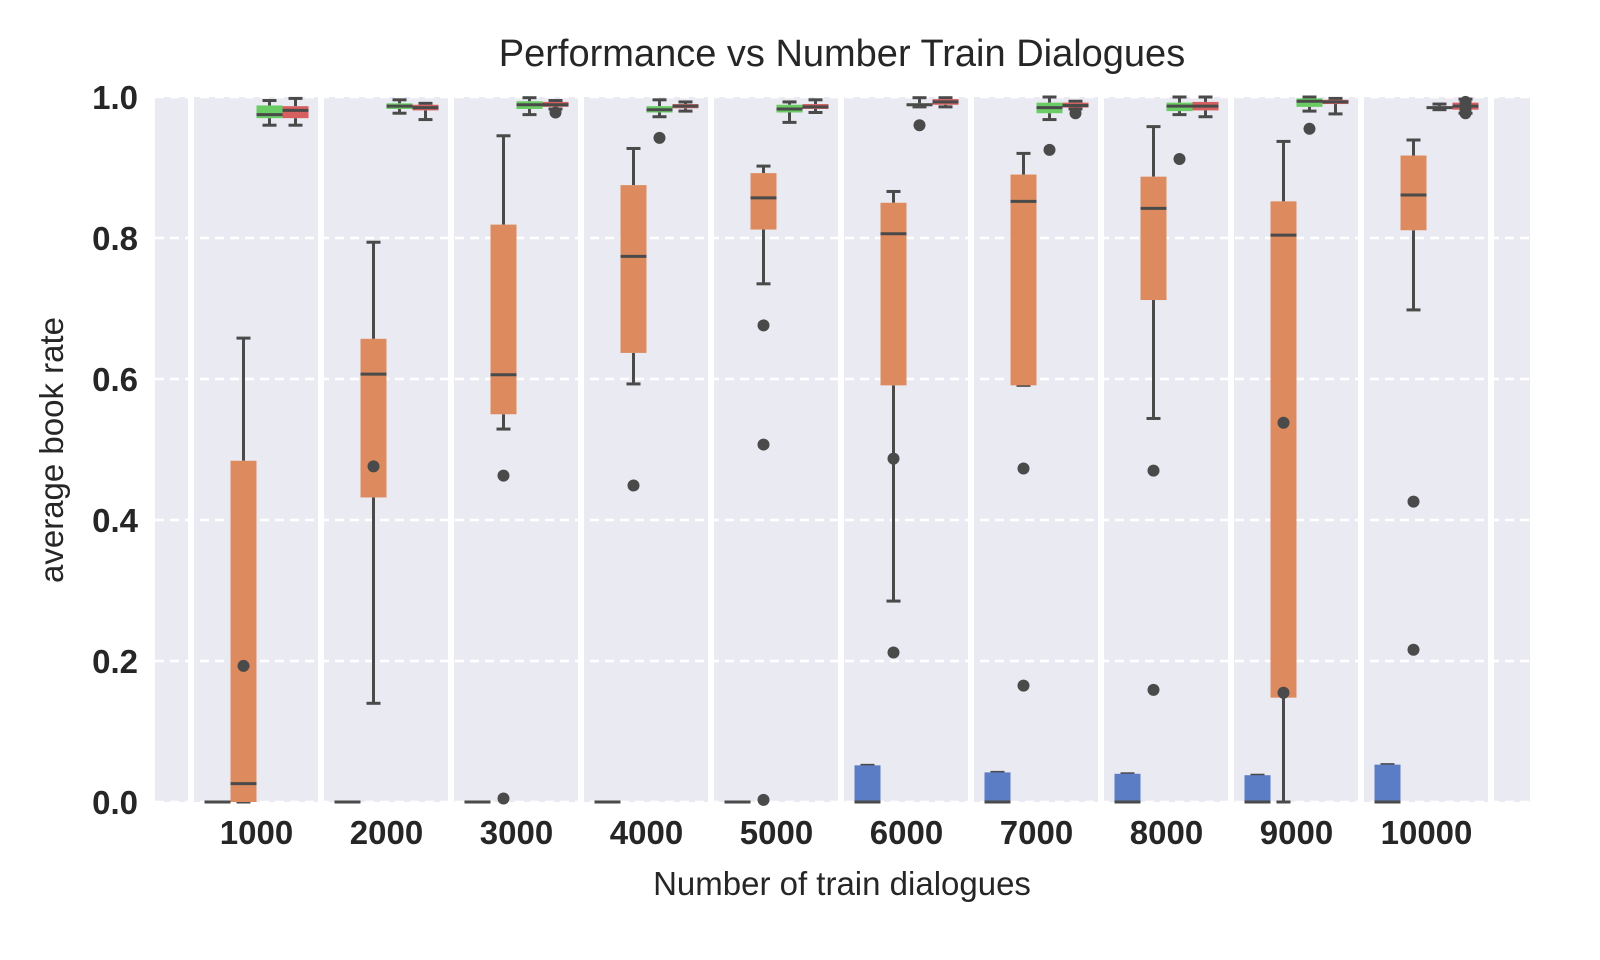  Describe the element at coordinates (386, 832) in the screenshot. I see `x-tick-label: 2000` at that location.